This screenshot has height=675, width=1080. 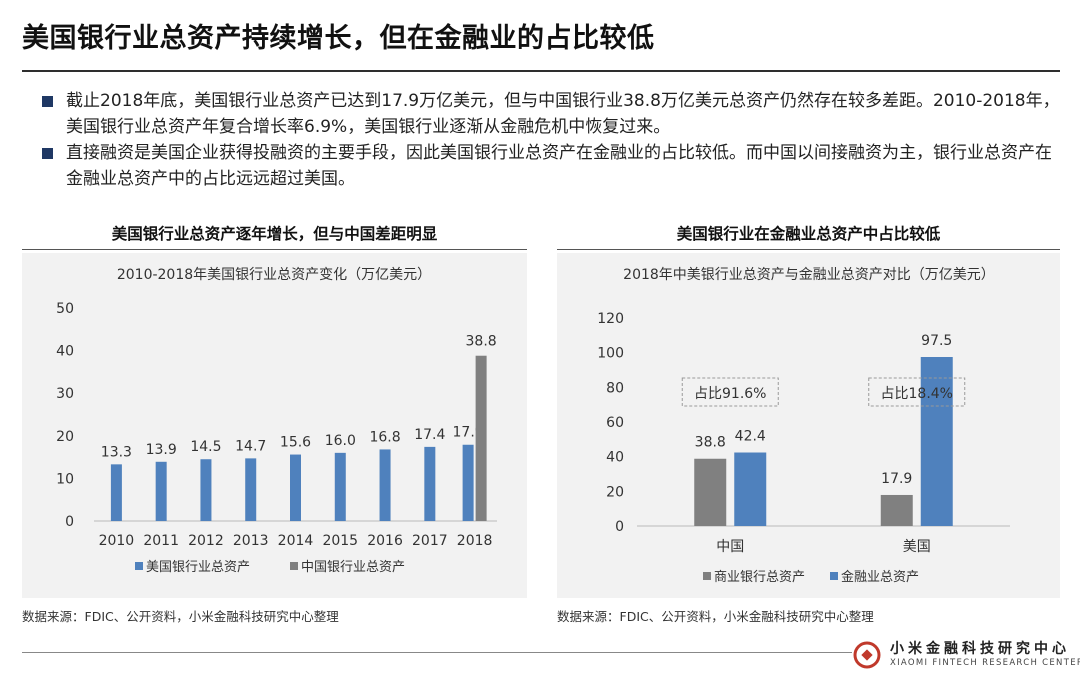 What do you see at coordinates (353, 567) in the screenshot?
I see `legend-label-cn: 中国银行业总资产` at bounding box center [353, 567].